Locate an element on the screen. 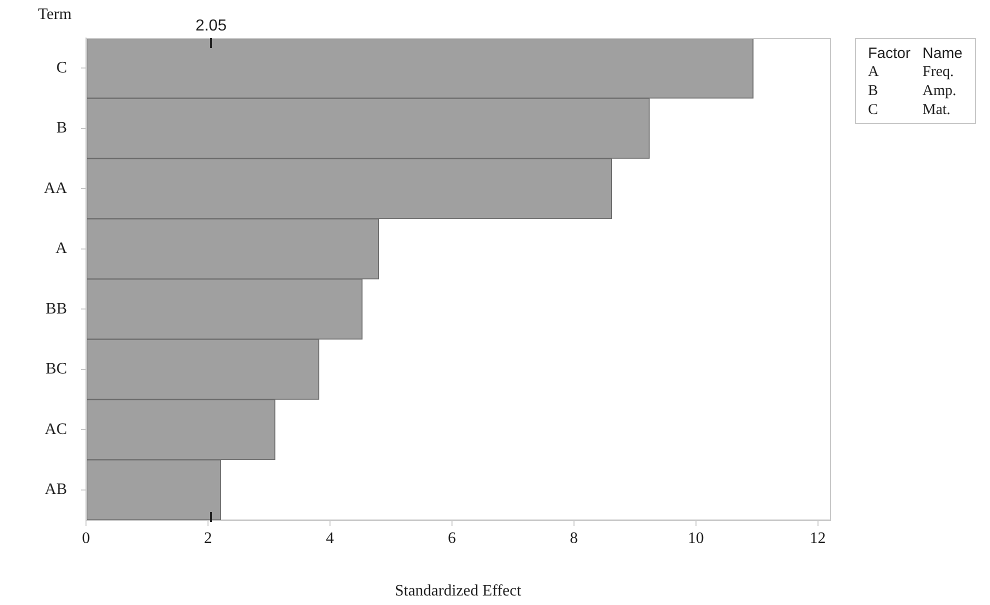 This screenshot has width=990, height=605. x-tick-label: 0 is located at coordinates (86, 538).